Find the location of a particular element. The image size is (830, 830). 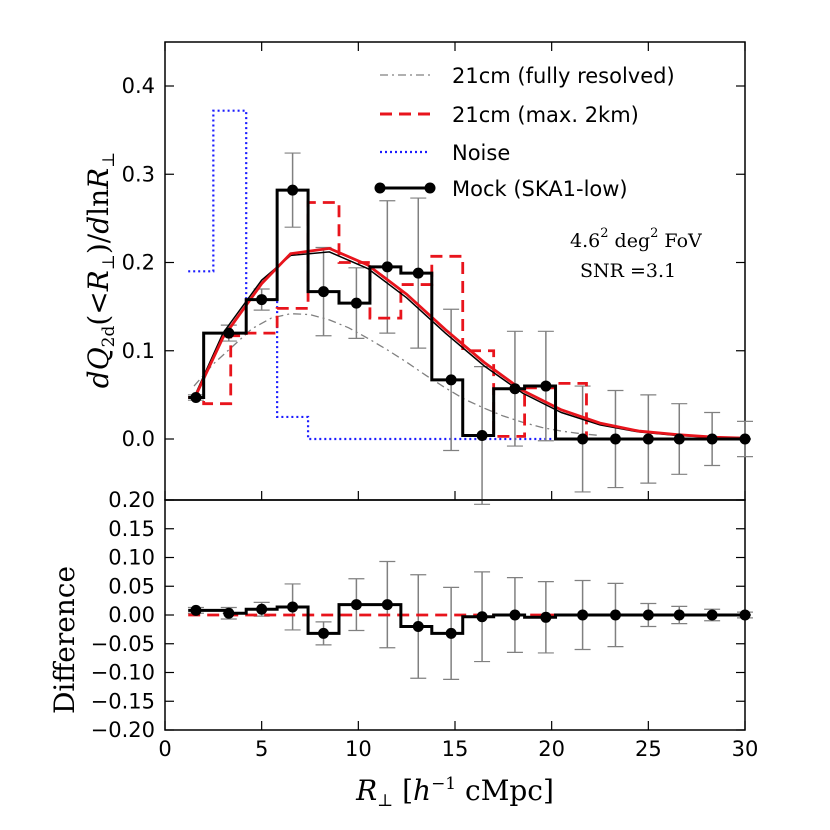

legend-label-mock: Mock (SKA1-low) is located at coordinates (540, 189).